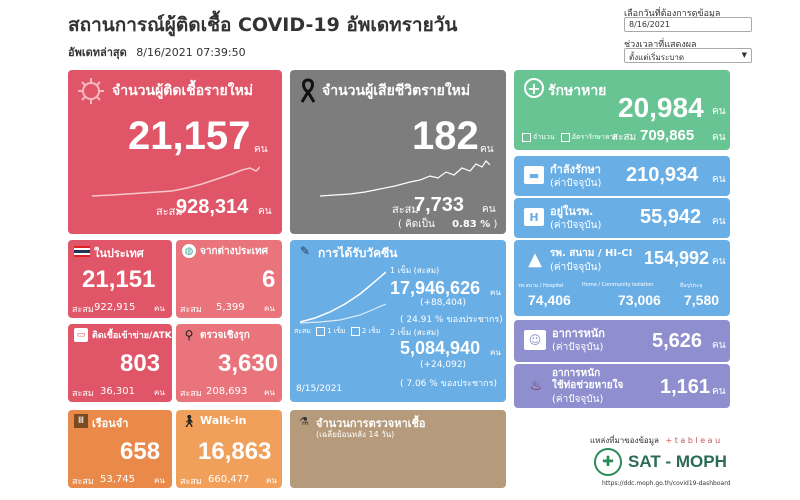 Image resolution: width=800 pixels, height=500 pixels. Describe the element at coordinates (119, 253) in the screenshot. I see `domestic-title: ในประเทศ` at that location.